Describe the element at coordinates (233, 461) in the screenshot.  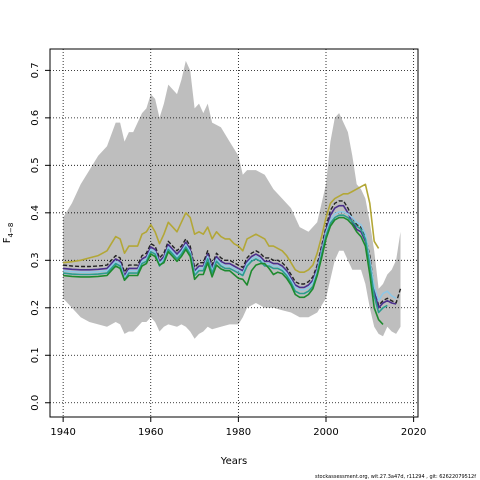
I see `x-axis-title: Years` at that location.